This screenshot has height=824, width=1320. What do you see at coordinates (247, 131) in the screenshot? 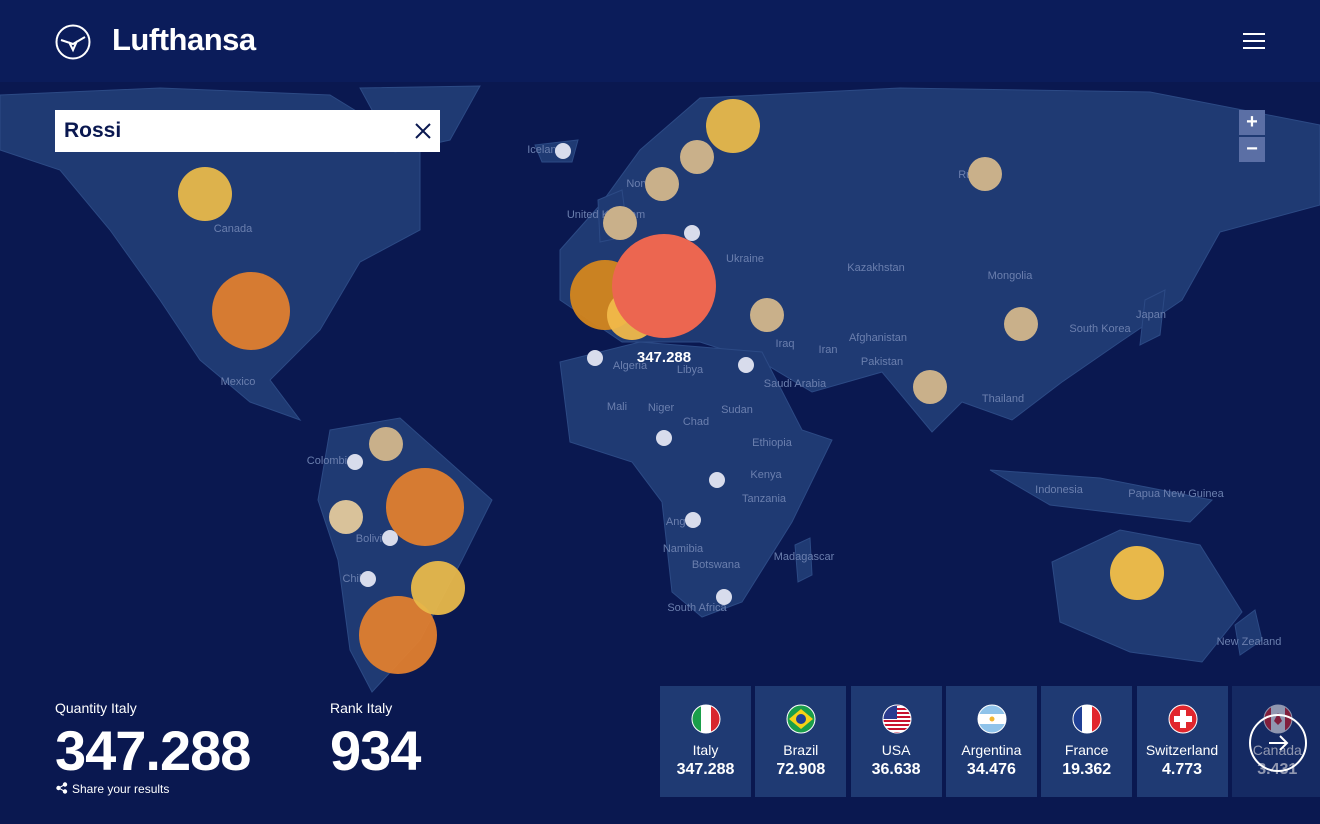
I see `search-box: Rossi` at bounding box center [247, 131].